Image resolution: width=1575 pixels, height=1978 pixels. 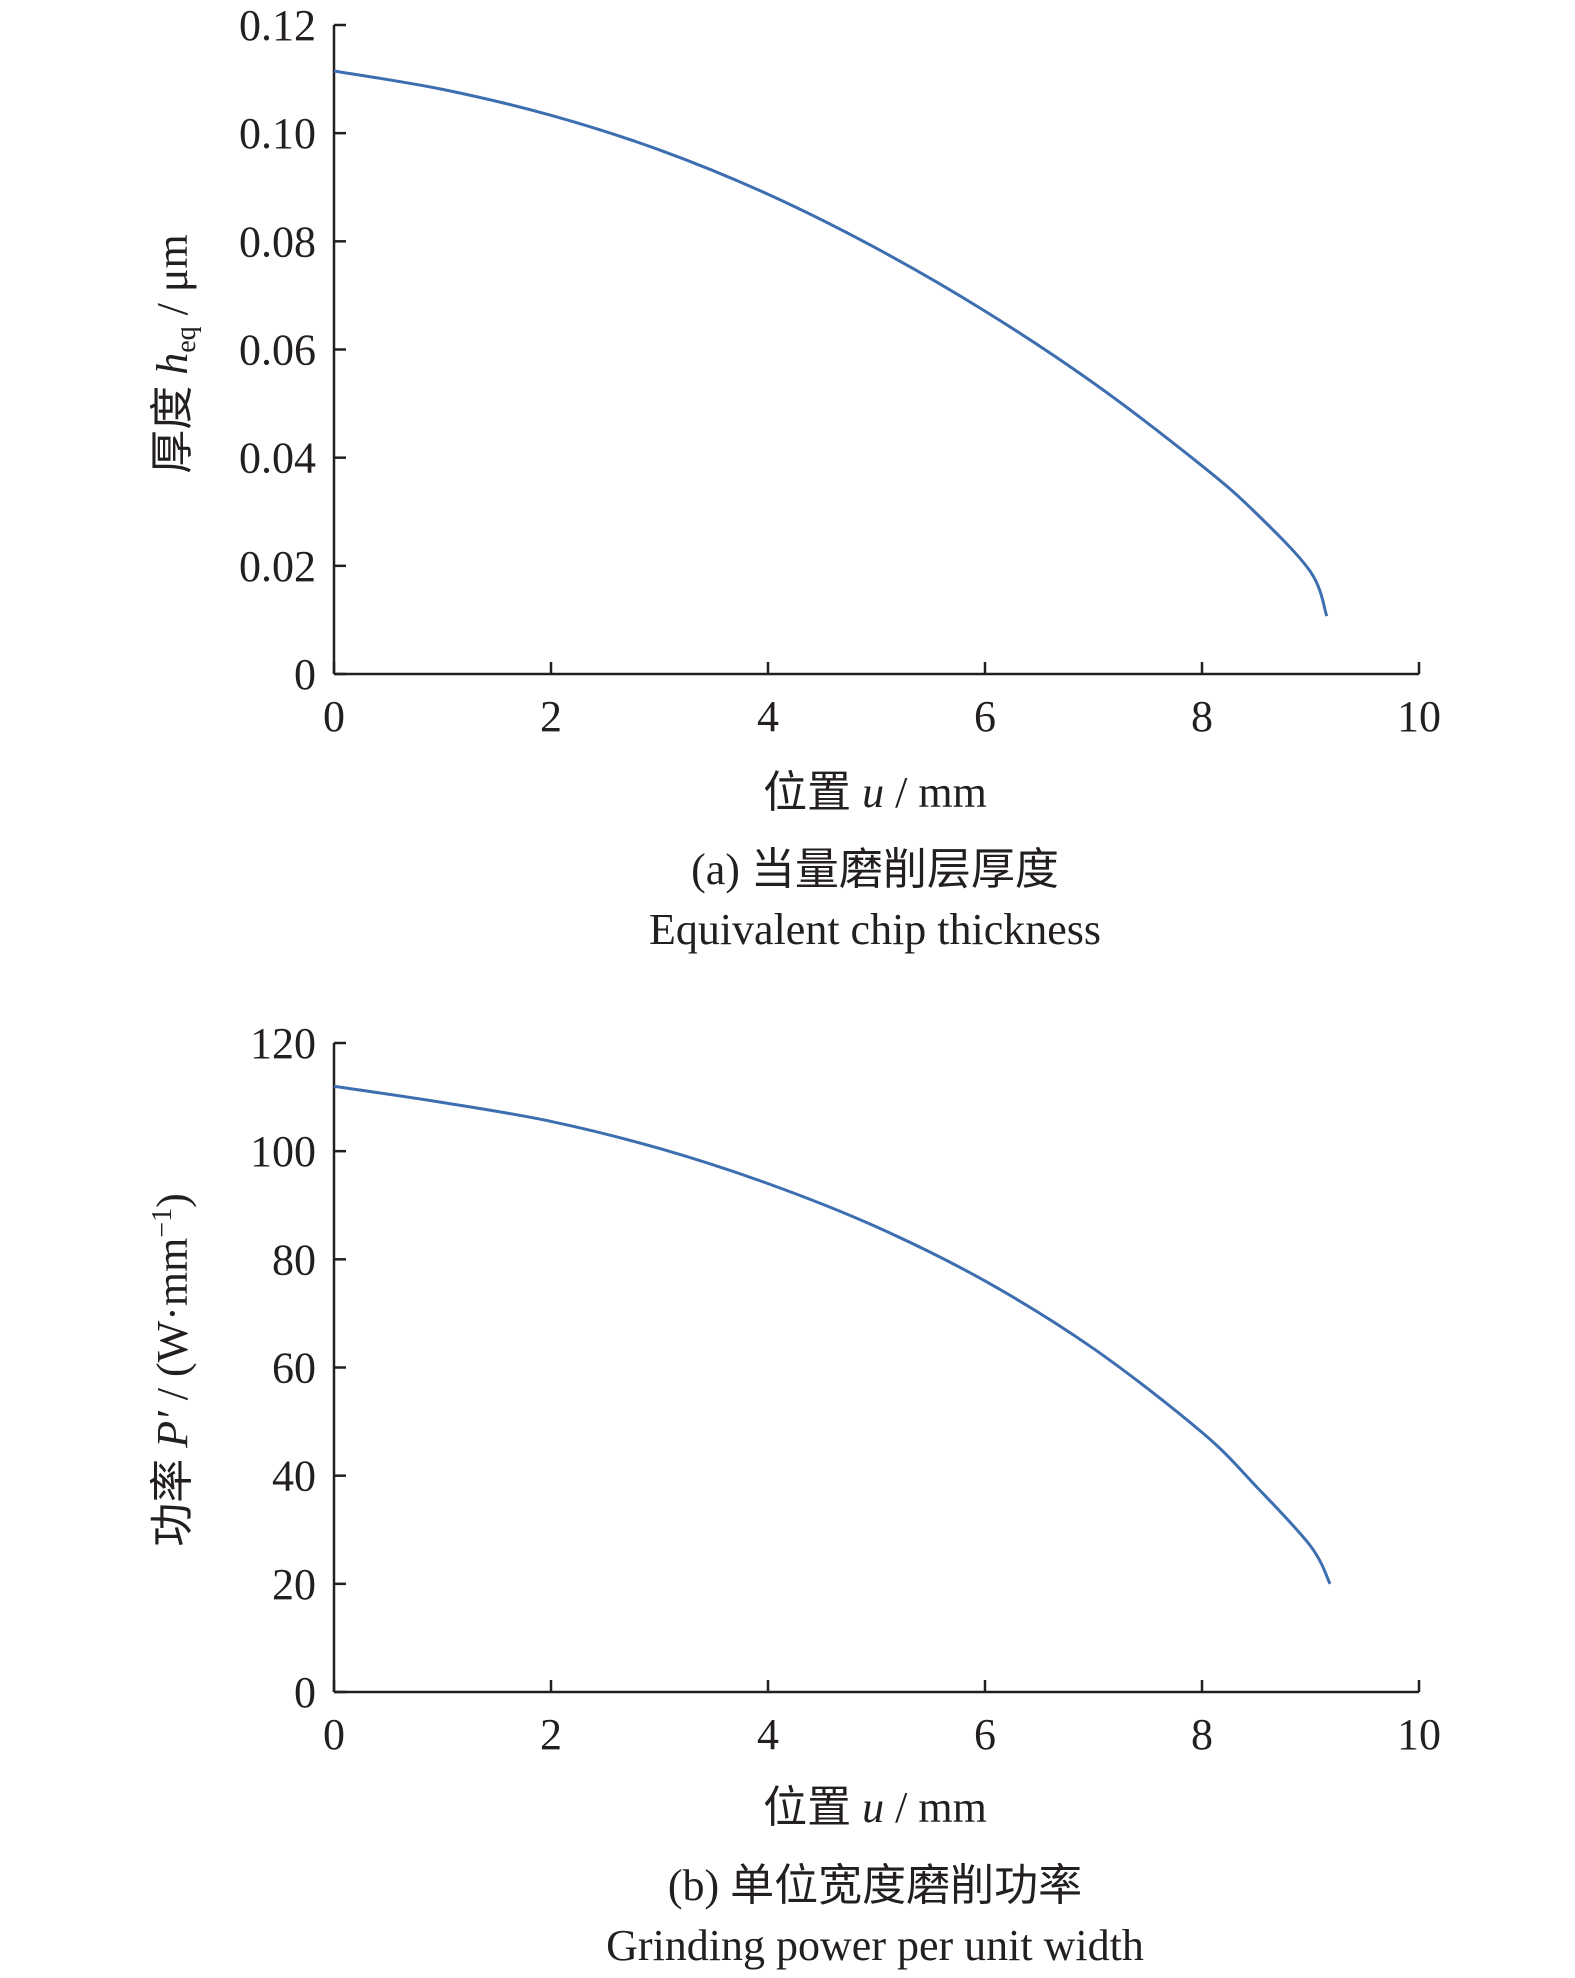 I want to click on panel-b-x-axis-title: 位置 u / mm, so click(x=875, y=1807).